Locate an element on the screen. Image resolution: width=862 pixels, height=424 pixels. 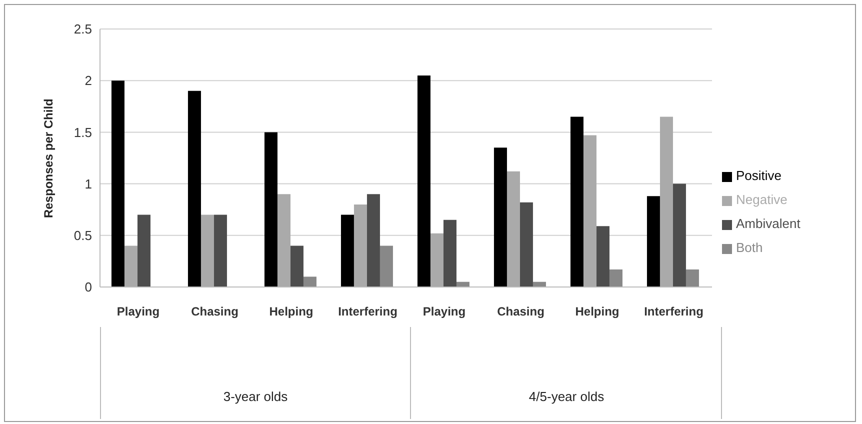
y-tick-label: 2.5 is located at coordinates (83, 29).